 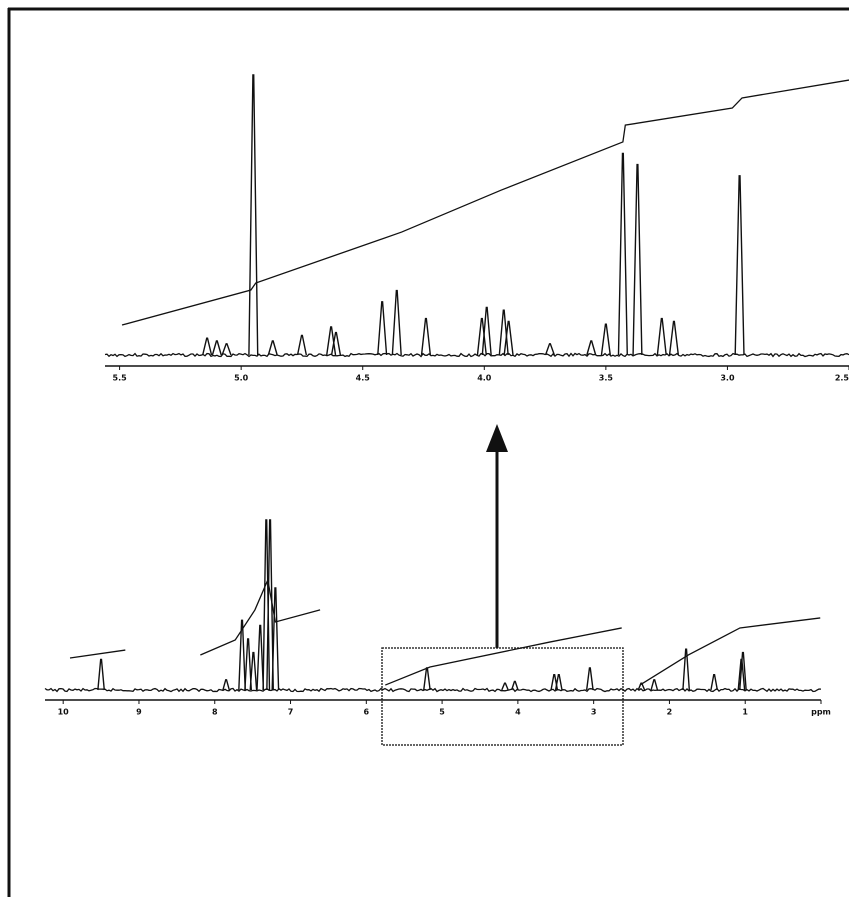 I want to click on x-tick-label: 4, so click(x=518, y=712).